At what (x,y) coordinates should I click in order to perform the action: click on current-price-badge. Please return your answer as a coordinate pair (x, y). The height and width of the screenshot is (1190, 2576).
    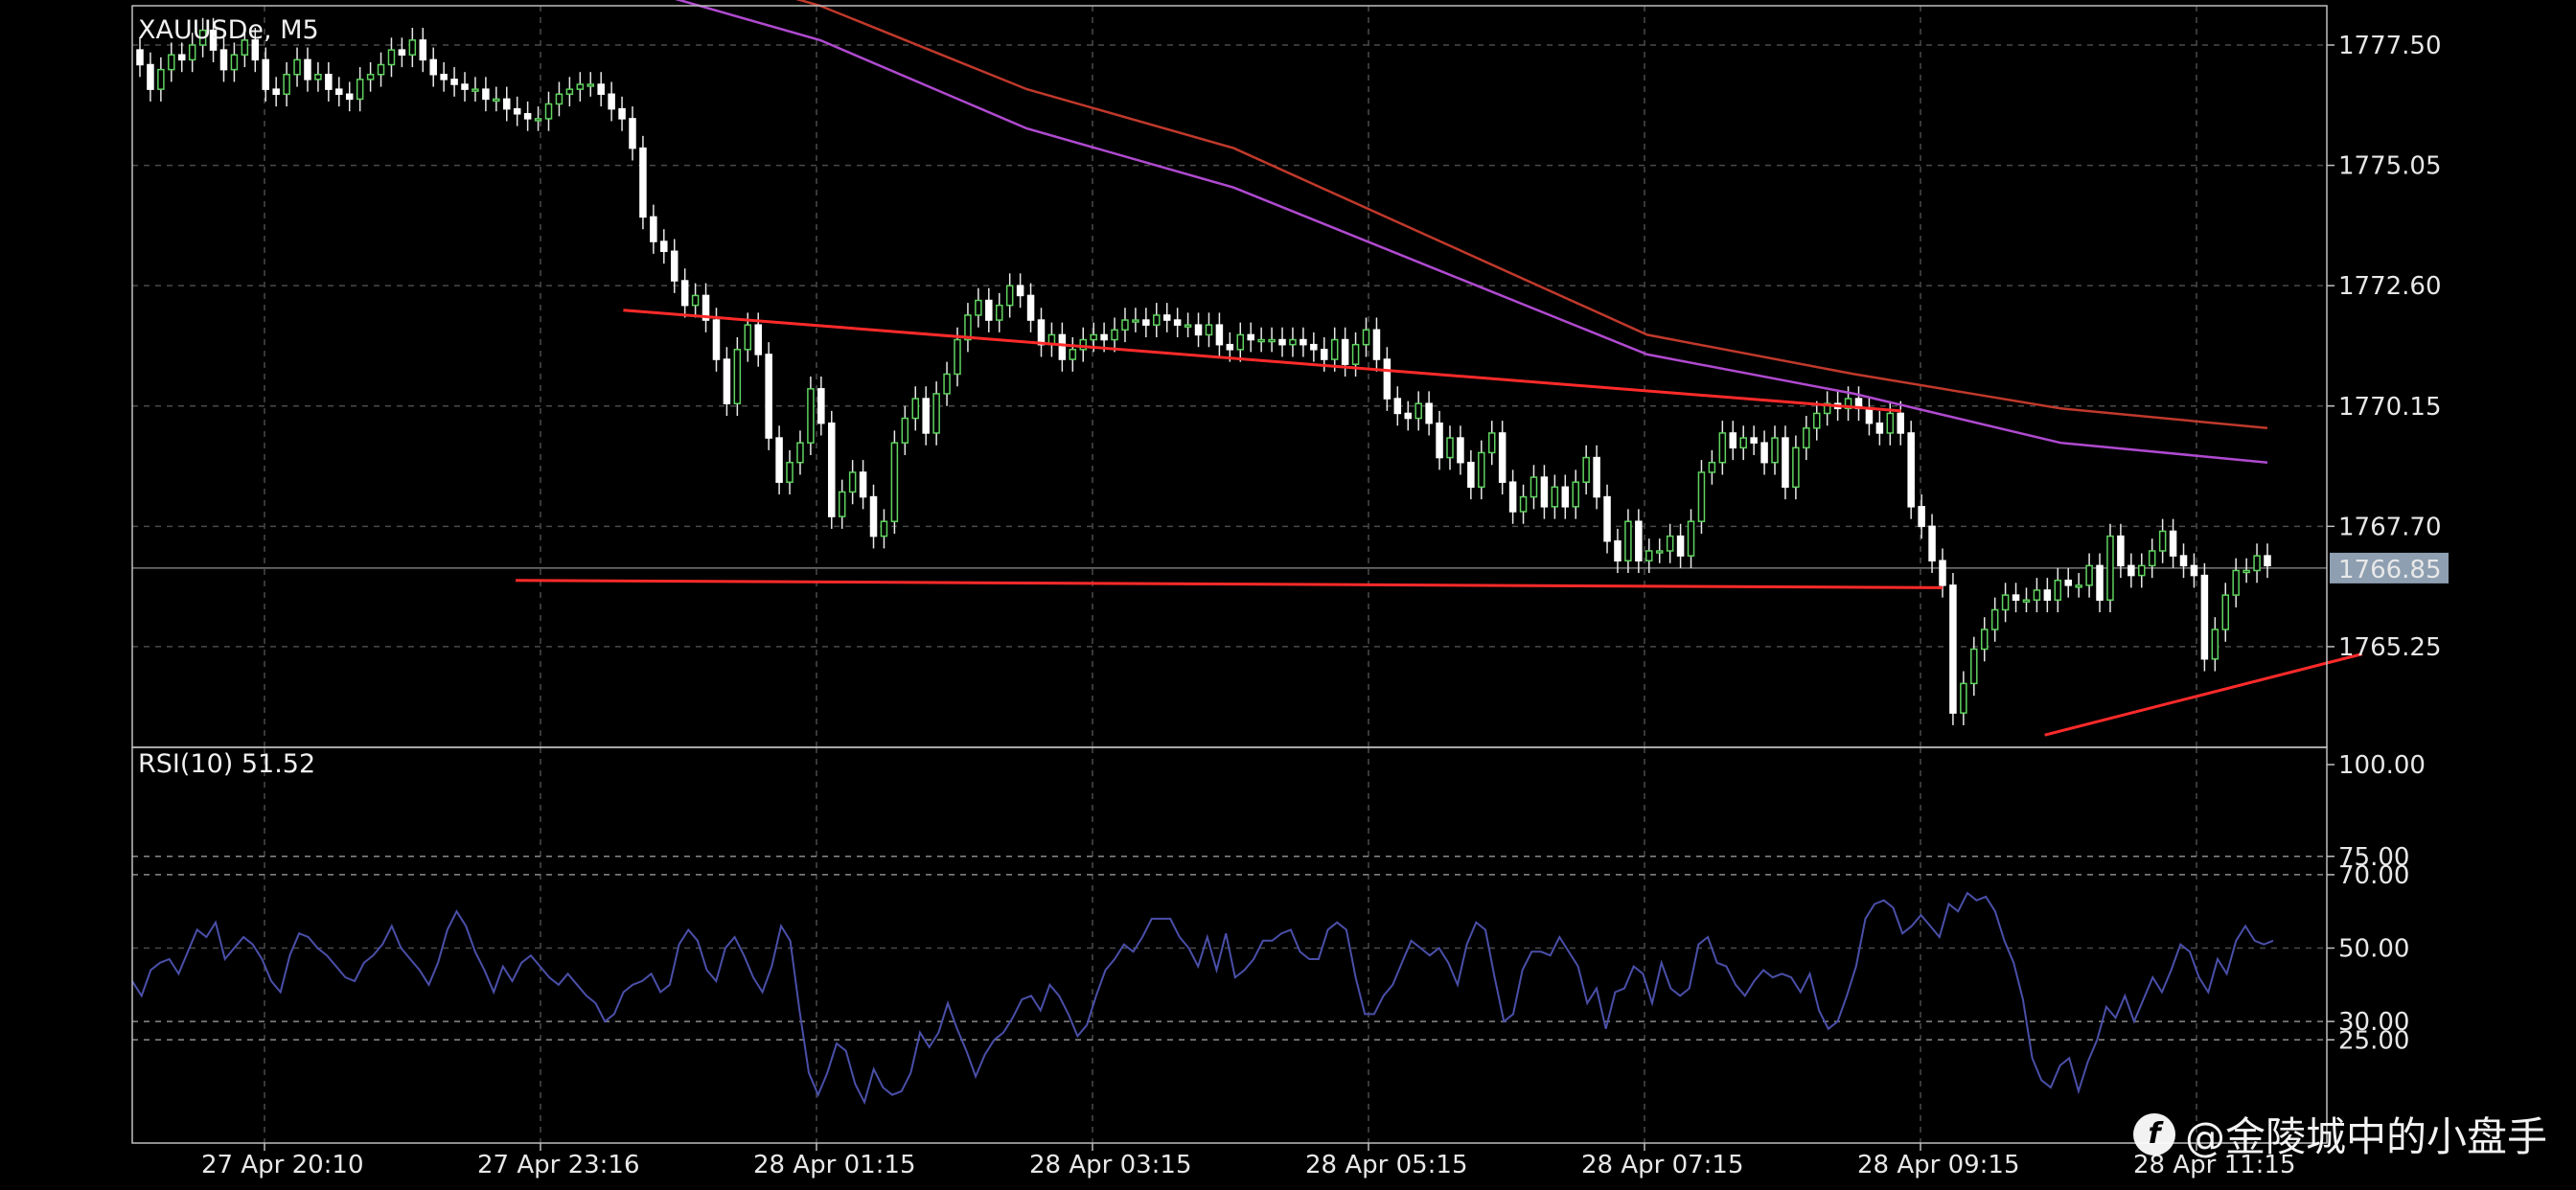
    Looking at the image, I should click on (2389, 568).